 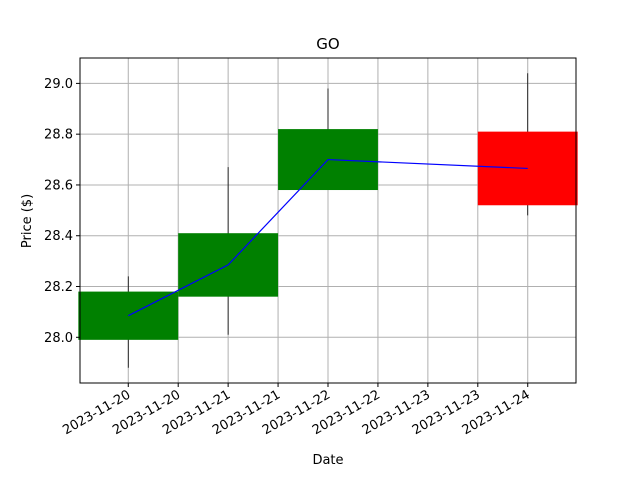 What do you see at coordinates (58, 338) in the screenshot?
I see `y-tick-label: 28.0` at bounding box center [58, 338].